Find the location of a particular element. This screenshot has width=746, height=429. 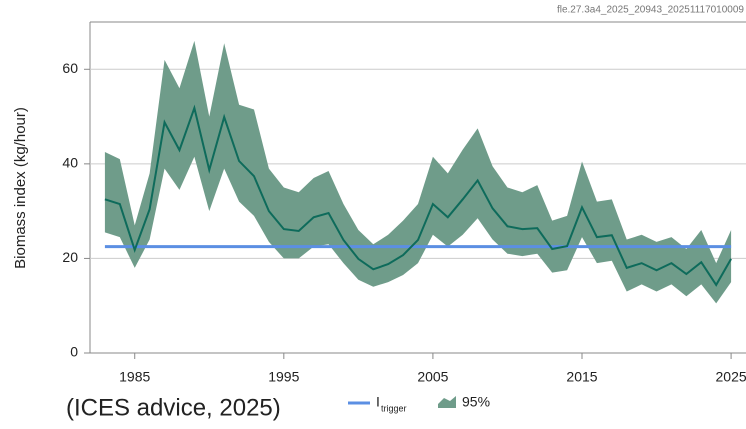

y-axis-label: Biomass index (kg/hour) is located at coordinates (20, 188).